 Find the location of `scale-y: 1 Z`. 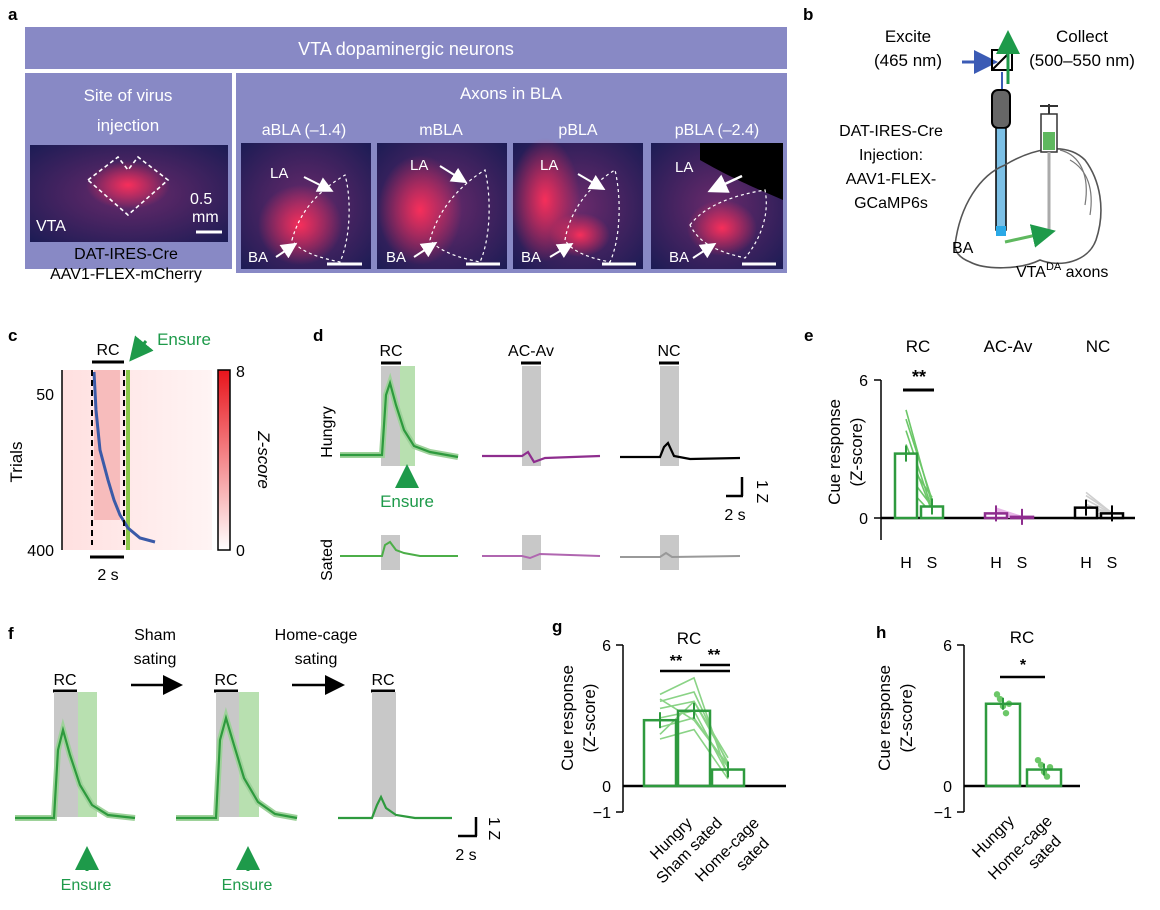

scale-y: 1 Z is located at coordinates (761, 491).